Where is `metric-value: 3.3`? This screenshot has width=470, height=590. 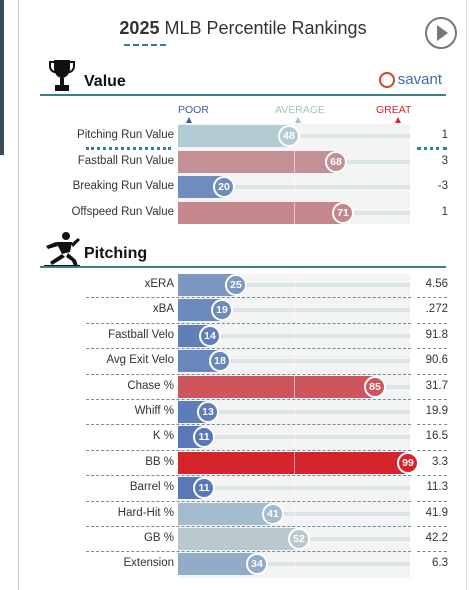 metric-value: 3.3 is located at coordinates (440, 461).